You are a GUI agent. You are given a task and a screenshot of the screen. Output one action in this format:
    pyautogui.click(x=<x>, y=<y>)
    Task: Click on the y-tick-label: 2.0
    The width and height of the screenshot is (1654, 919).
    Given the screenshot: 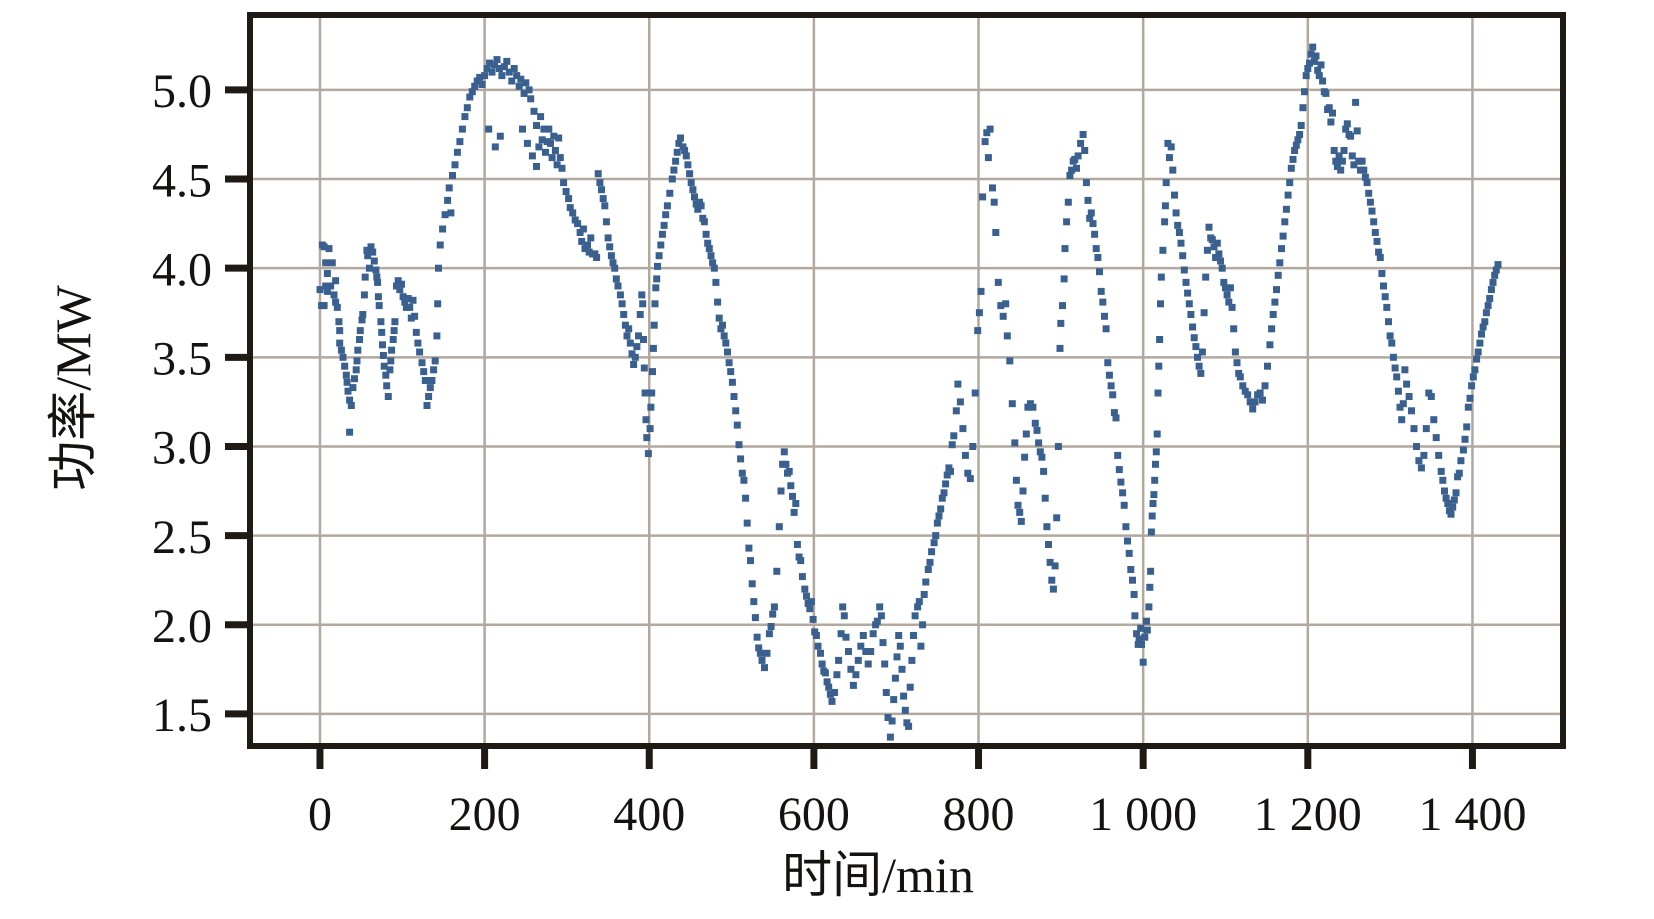 What is the action you would take?
    pyautogui.click(x=182, y=626)
    